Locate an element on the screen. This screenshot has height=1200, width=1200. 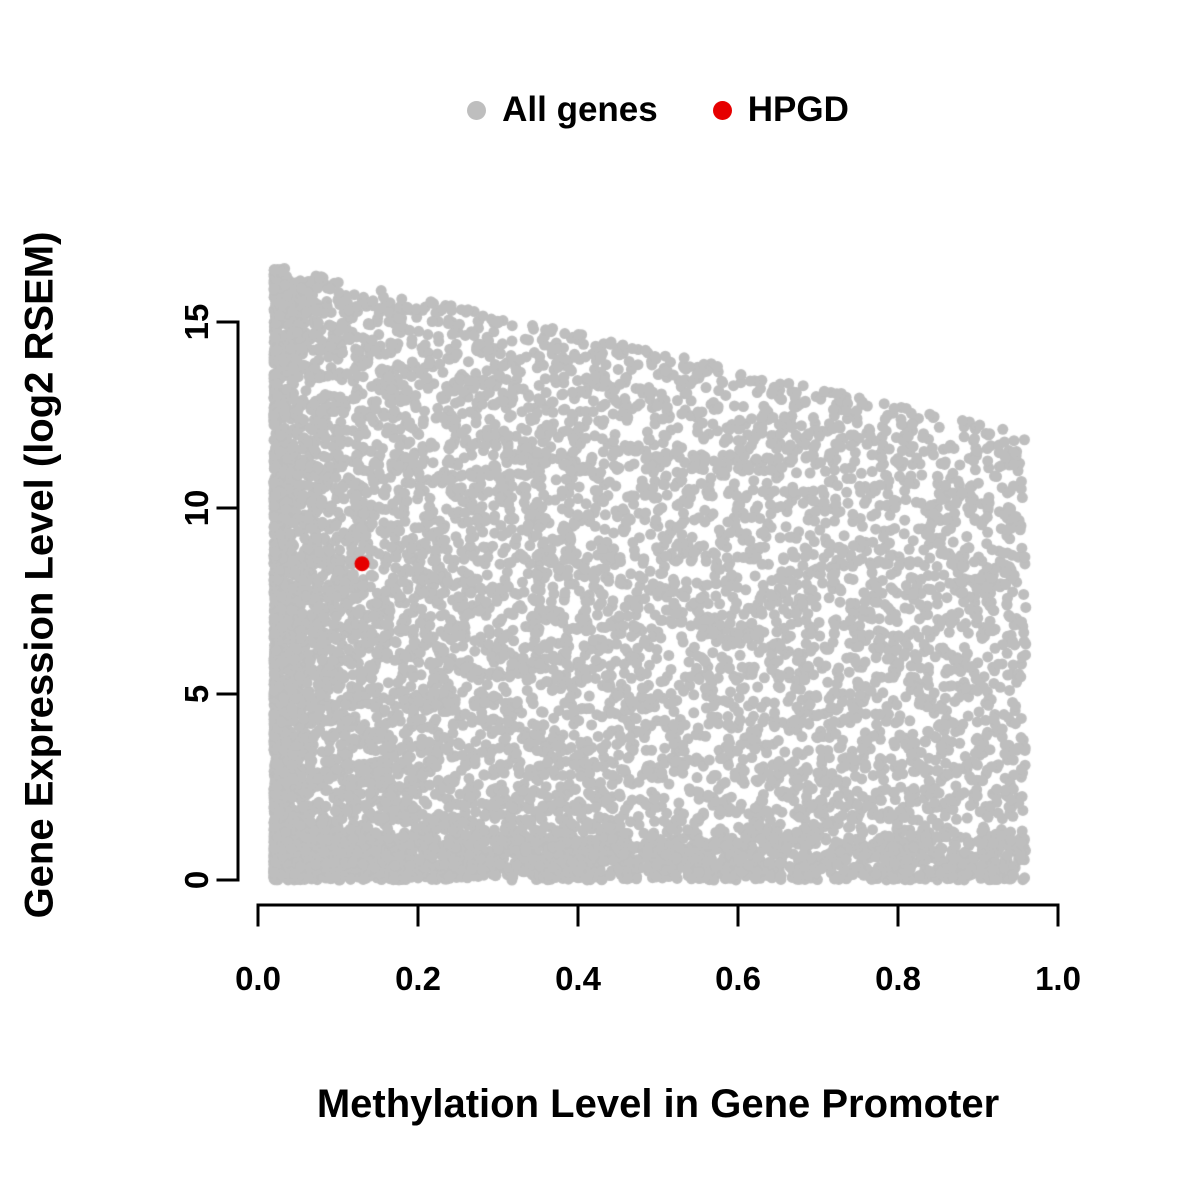
legend-entry-all-genes: All genes is located at coordinates (562, 110).